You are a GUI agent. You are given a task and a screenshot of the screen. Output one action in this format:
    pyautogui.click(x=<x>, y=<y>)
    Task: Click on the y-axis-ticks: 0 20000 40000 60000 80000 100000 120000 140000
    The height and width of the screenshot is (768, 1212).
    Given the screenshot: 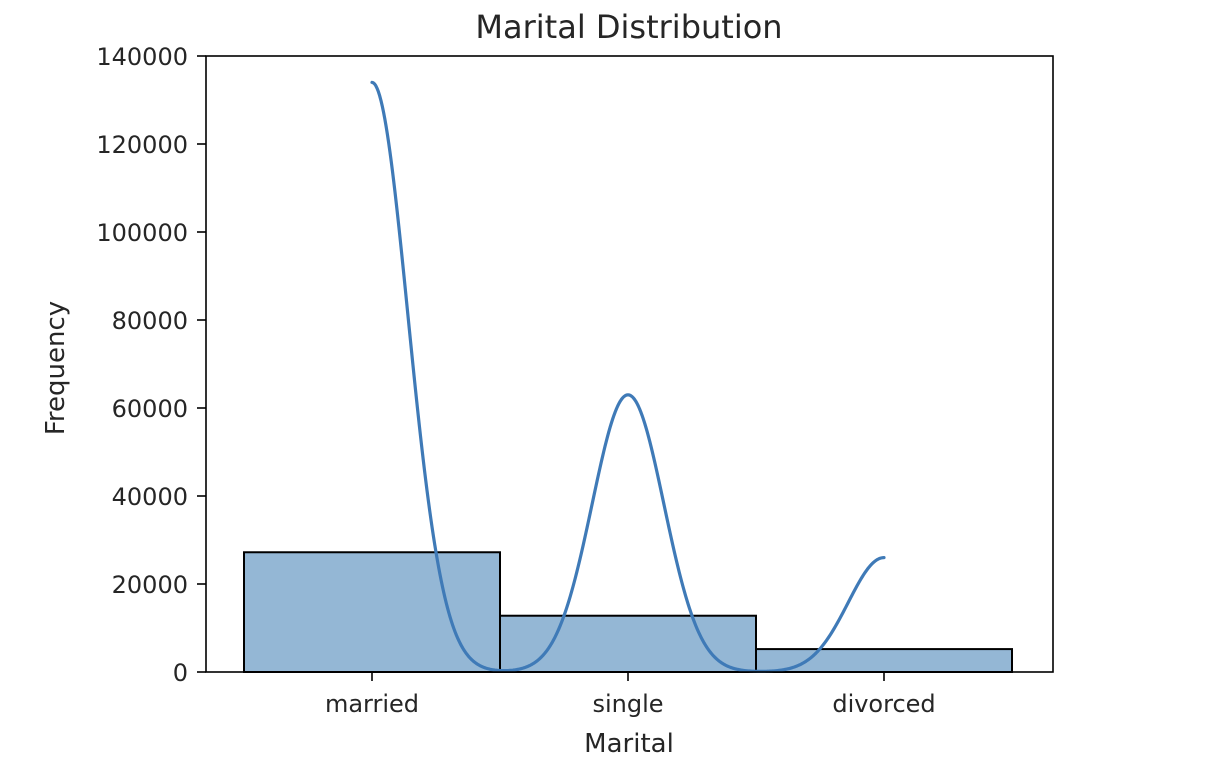 What is the action you would take?
    pyautogui.click(x=151, y=365)
    